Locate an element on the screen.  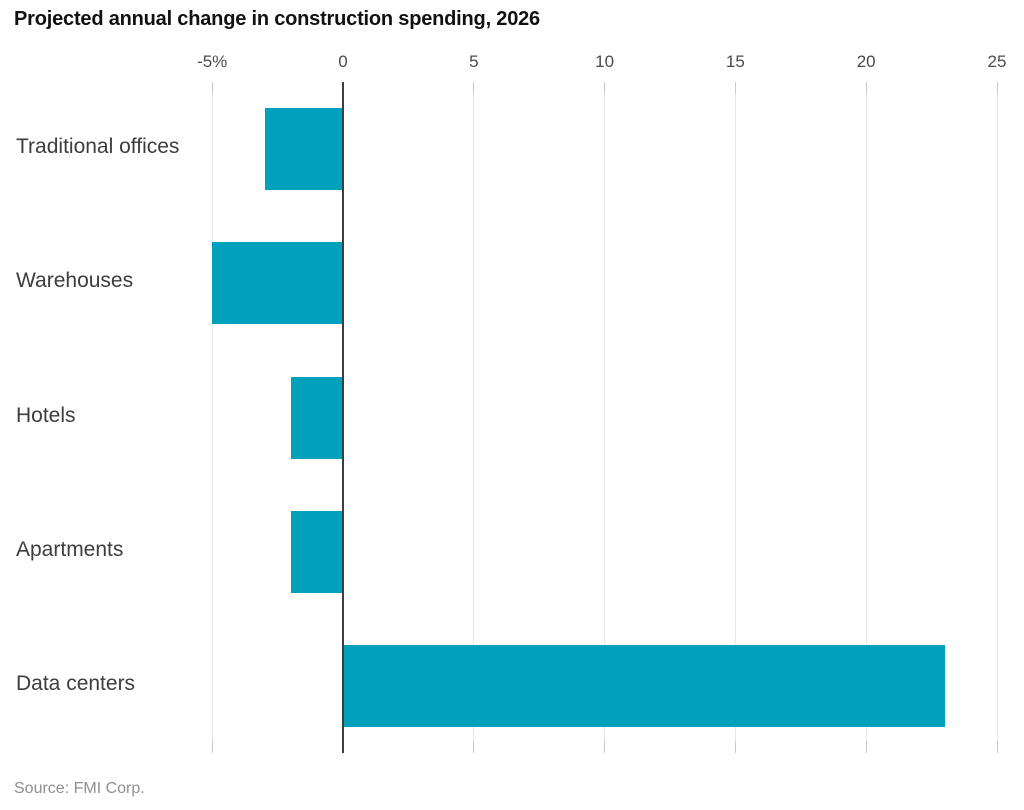
axis-tick-bottom--5 is located at coordinates (212, 747).